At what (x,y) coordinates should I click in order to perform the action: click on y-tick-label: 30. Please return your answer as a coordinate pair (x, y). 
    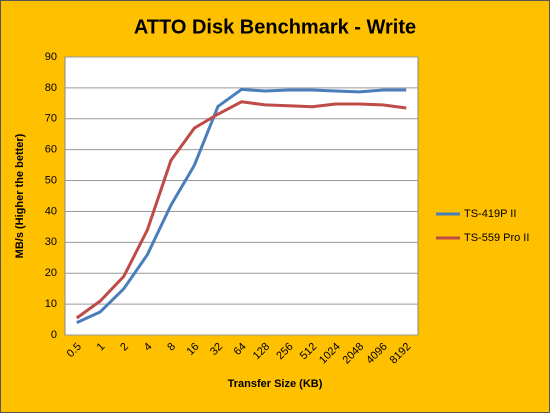
    Looking at the image, I should click on (51, 242).